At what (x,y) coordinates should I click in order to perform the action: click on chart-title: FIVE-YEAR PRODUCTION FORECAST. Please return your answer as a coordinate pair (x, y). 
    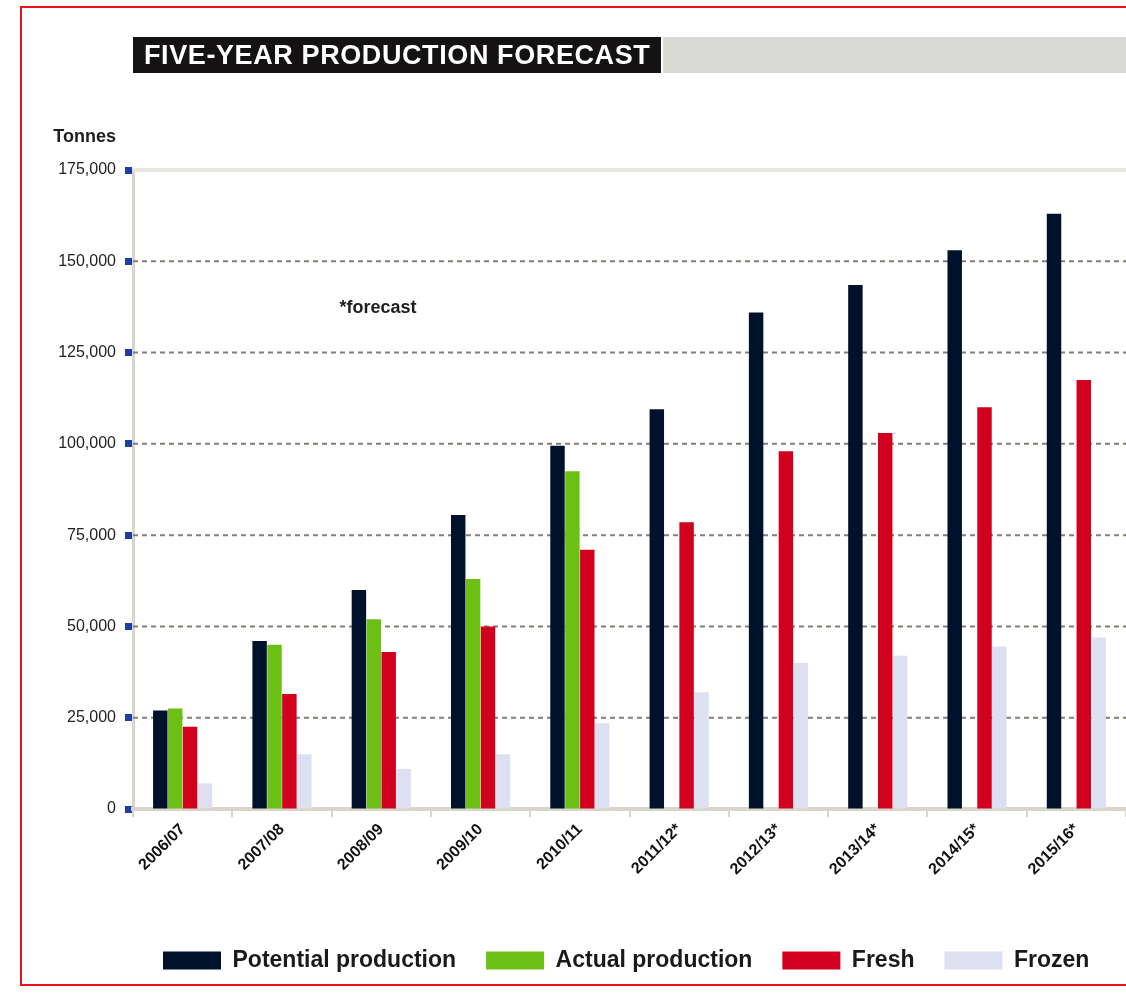
    Looking at the image, I should click on (397, 55).